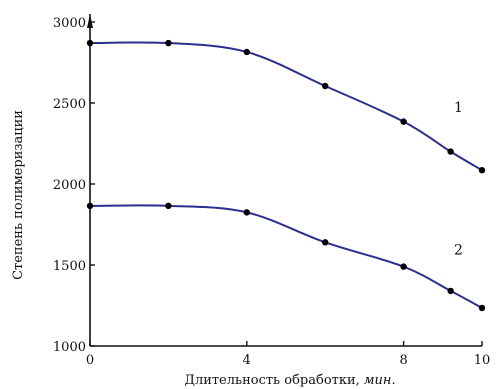  I want to click on y-tick-label: 1500, so click(69, 266).